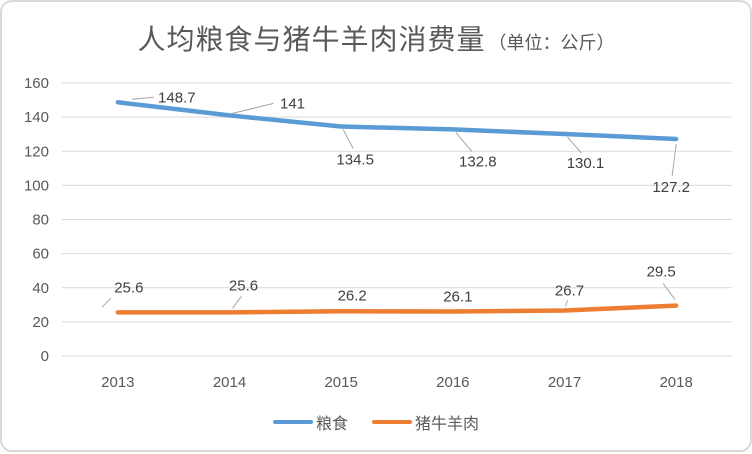  Describe the element at coordinates (331, 424) in the screenshot. I see `legend-label-grain: 粮食` at that location.